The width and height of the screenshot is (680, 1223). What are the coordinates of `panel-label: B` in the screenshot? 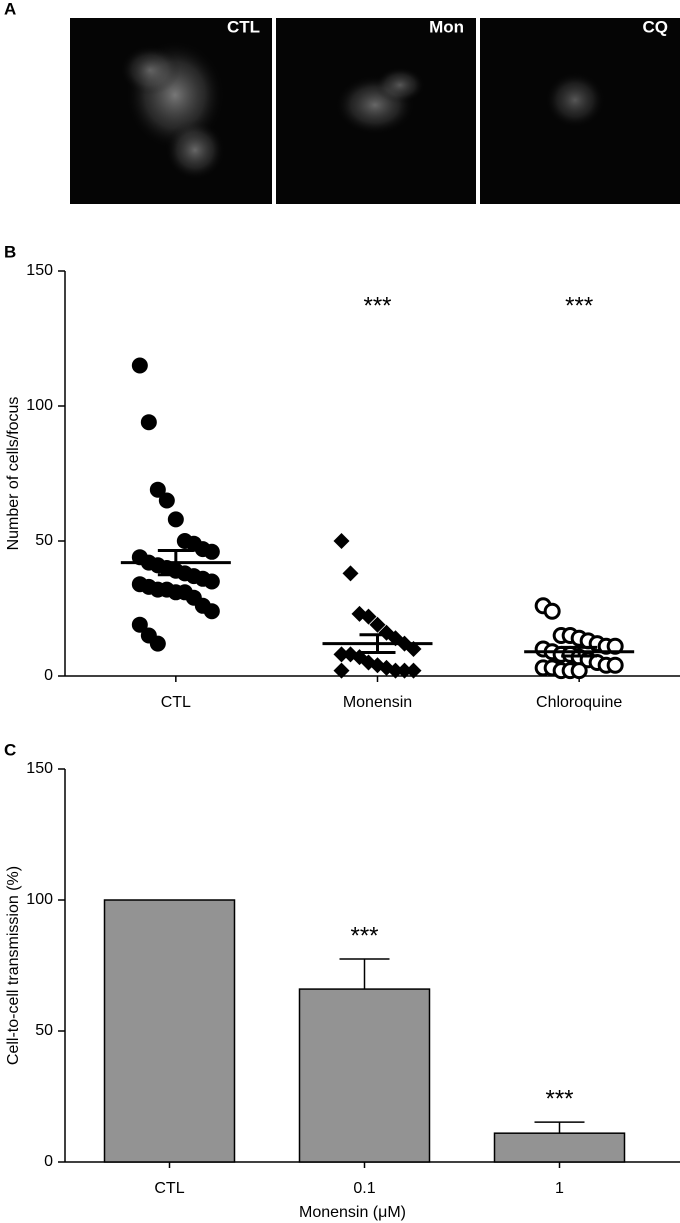 It's located at (10, 251).